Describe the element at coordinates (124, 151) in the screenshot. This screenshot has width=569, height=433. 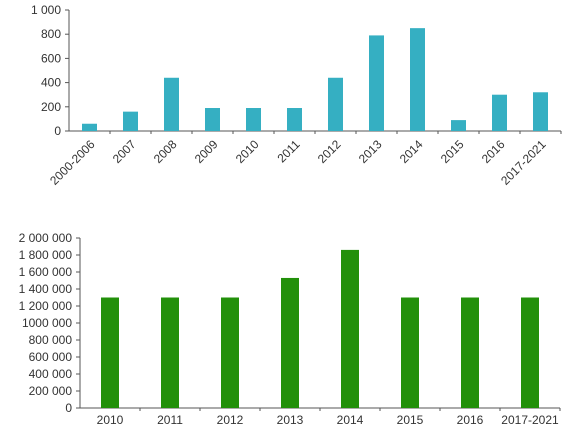
I see `x-tick-label: 2007` at that location.